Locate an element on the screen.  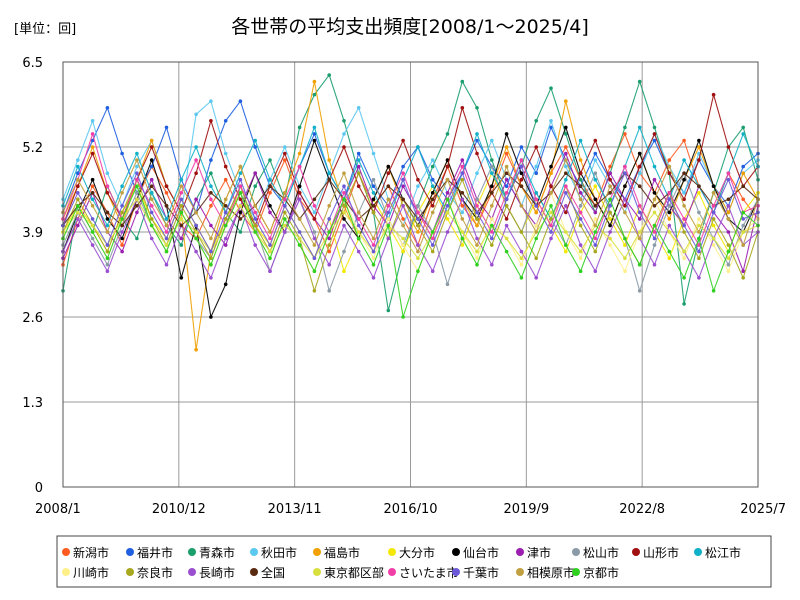
y-axis-ticks: 0 1.3 2.6 3.9 5.2 6.5 is located at coordinates (32, 276).